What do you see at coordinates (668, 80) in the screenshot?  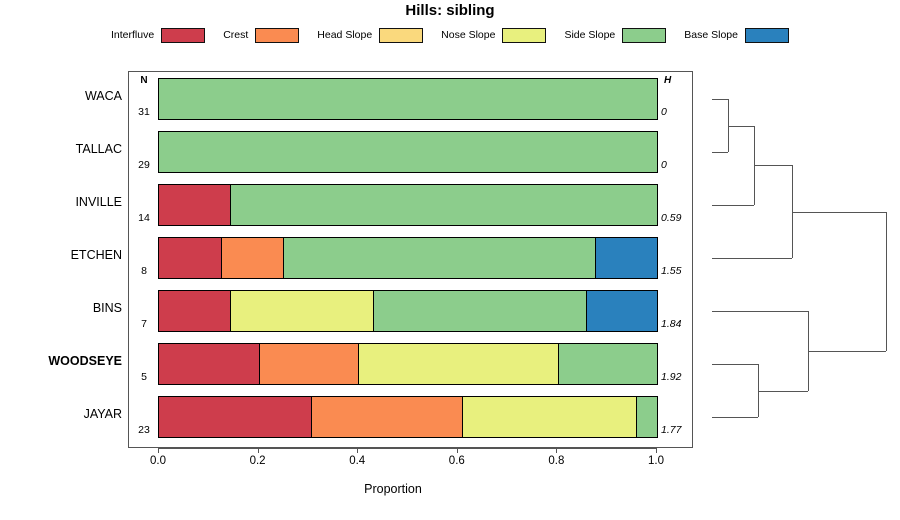 I see `h-header: H` at bounding box center [668, 80].